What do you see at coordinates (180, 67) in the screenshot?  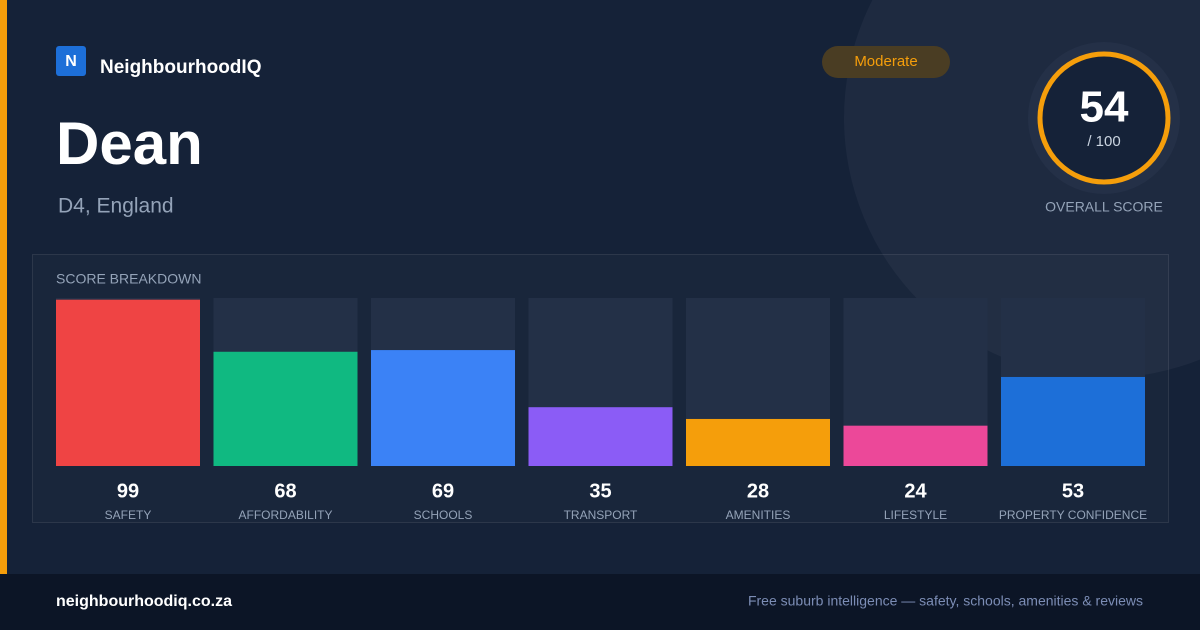 I see `brand: NeighbourhoodIQ` at bounding box center [180, 67].